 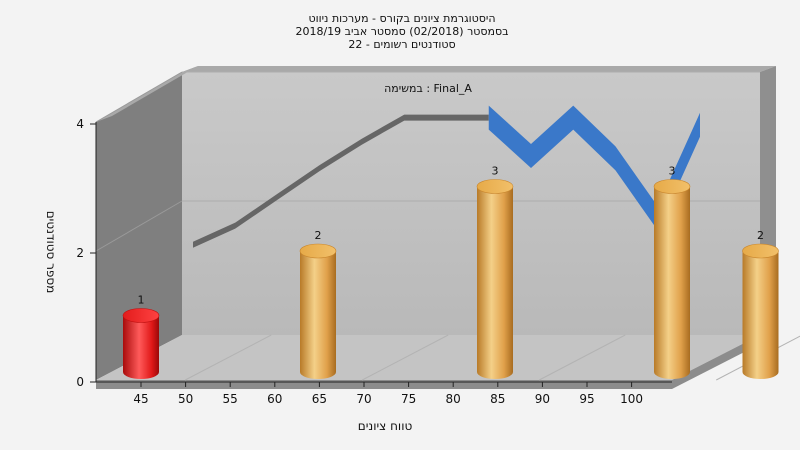 I want to click on x-tick-label-70: 70, so click(x=363, y=399).